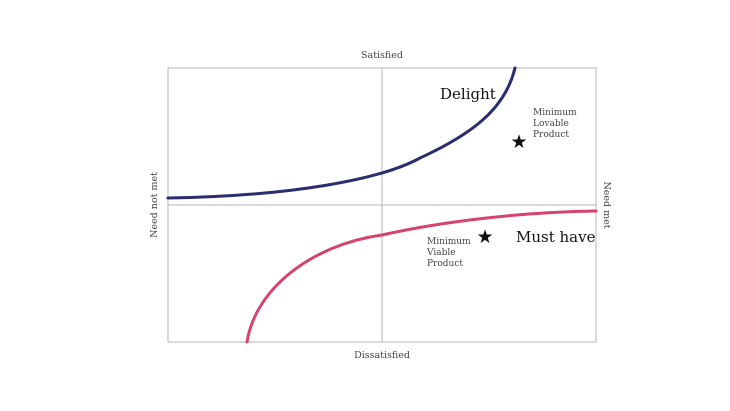  Describe the element at coordinates (606, 204) in the screenshot. I see `axis-label-right: Need met` at that location.